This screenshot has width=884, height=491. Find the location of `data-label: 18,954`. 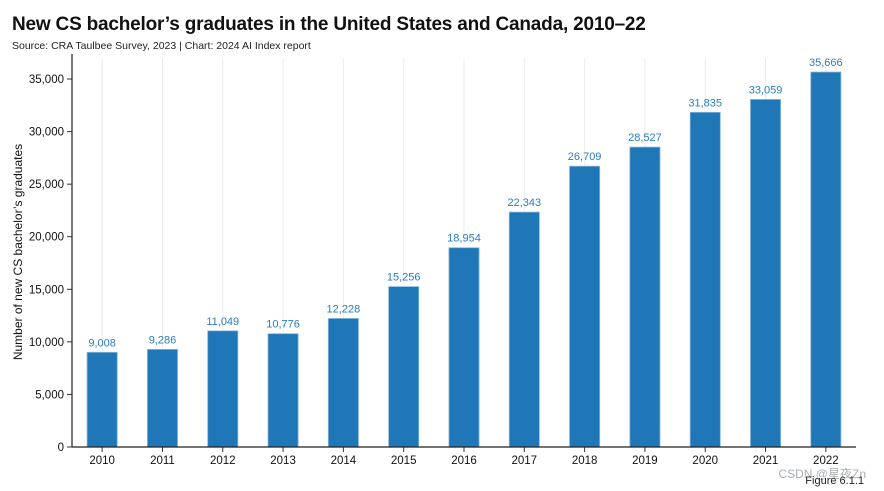

data-label: 18,954 is located at coordinates (464, 239).